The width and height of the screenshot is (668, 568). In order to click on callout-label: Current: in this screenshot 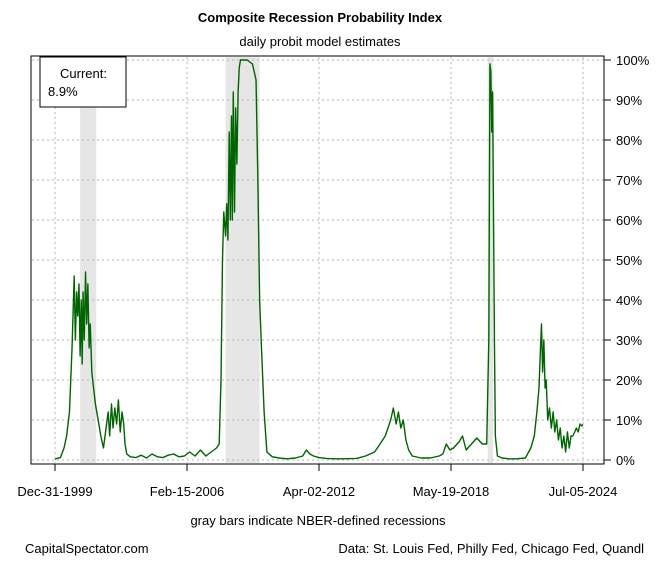, I will do `click(83, 73)`.